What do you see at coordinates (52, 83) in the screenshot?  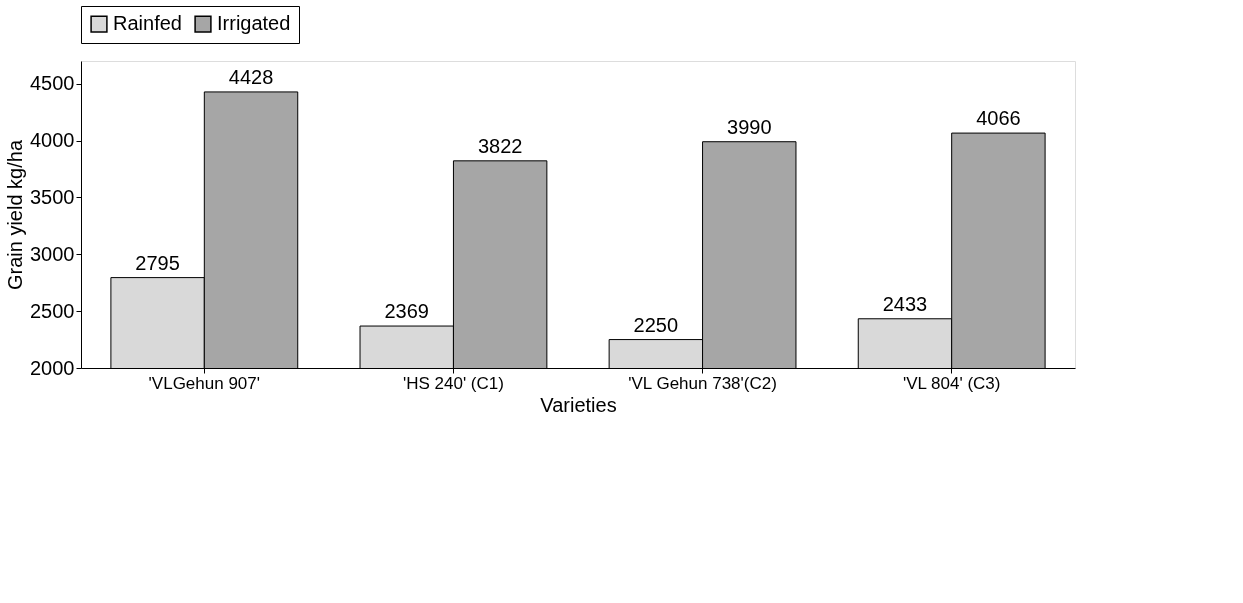 I see `y-tick-label: 4500` at bounding box center [52, 83].